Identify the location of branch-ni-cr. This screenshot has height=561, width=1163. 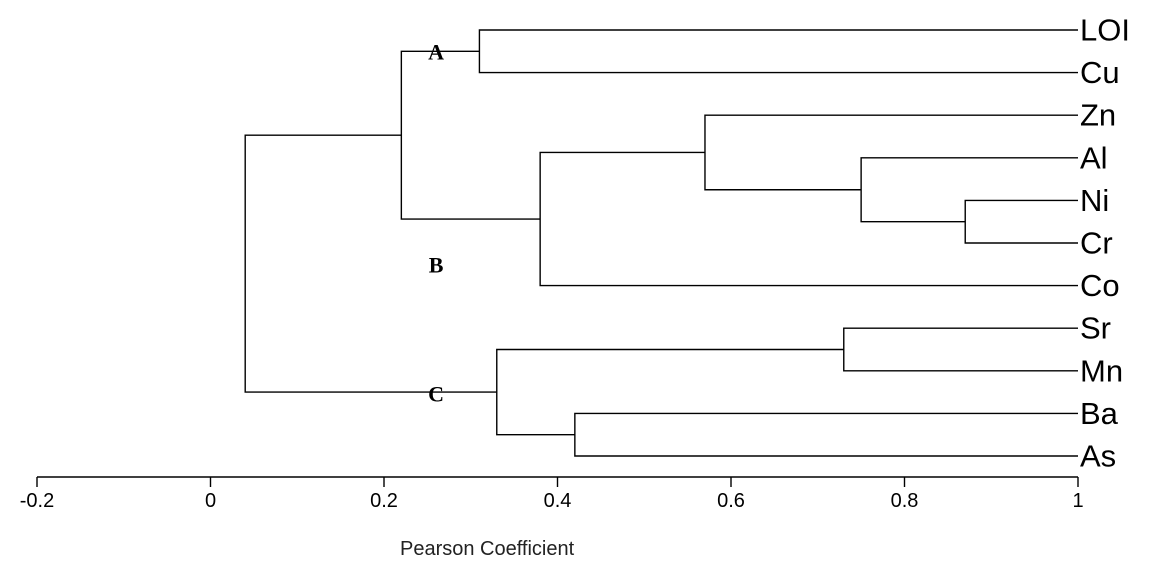
(1021, 221).